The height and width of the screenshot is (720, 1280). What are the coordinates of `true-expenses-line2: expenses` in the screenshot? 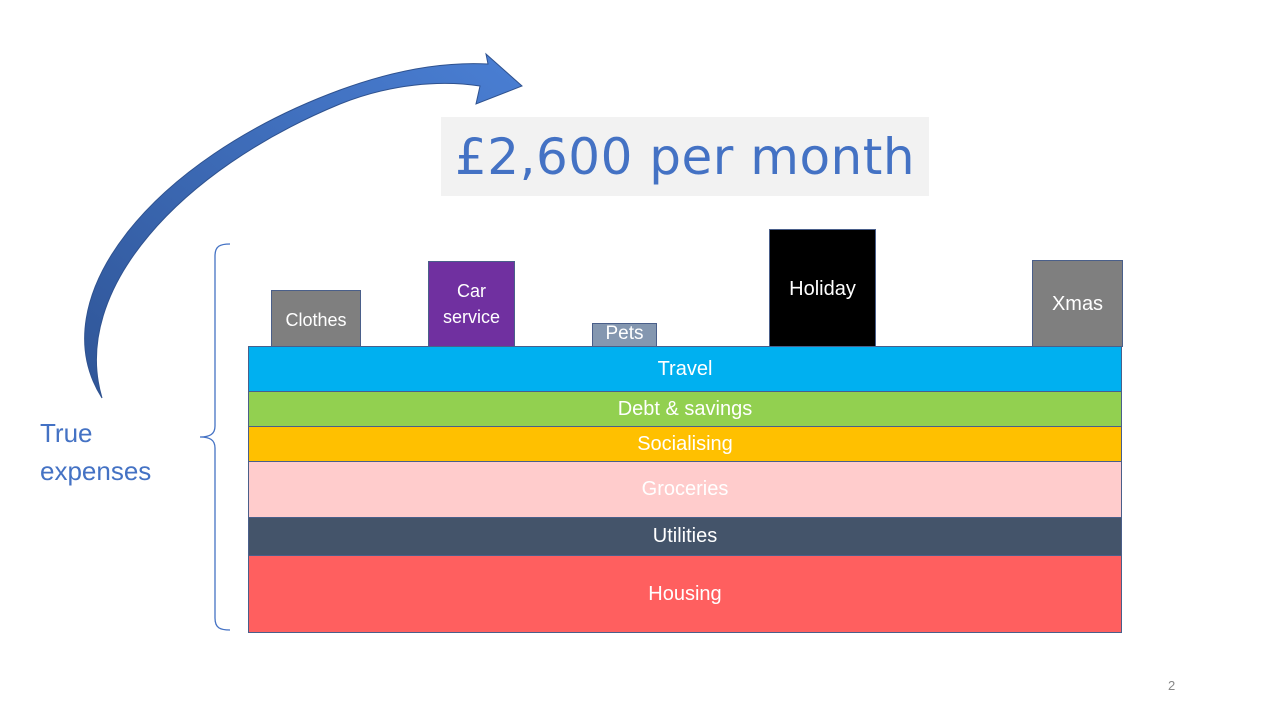 It's located at (96, 471).